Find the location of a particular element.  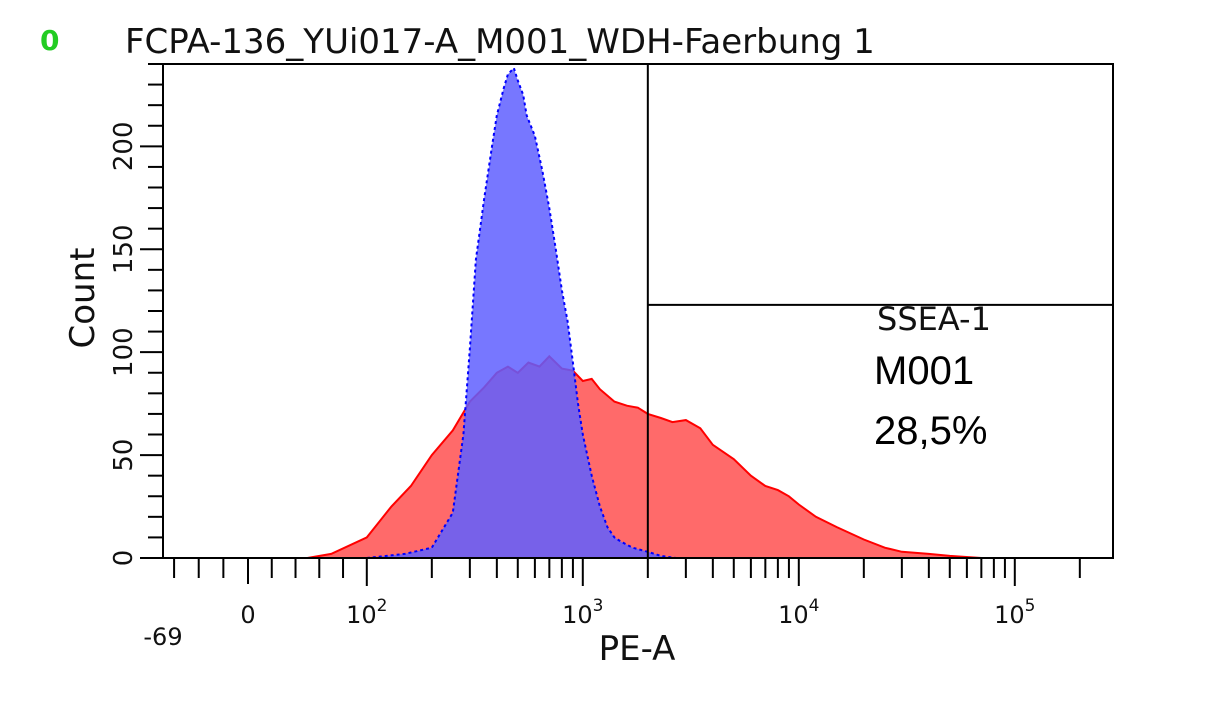

gate-label: SSEA-1 is located at coordinates (934, 319).